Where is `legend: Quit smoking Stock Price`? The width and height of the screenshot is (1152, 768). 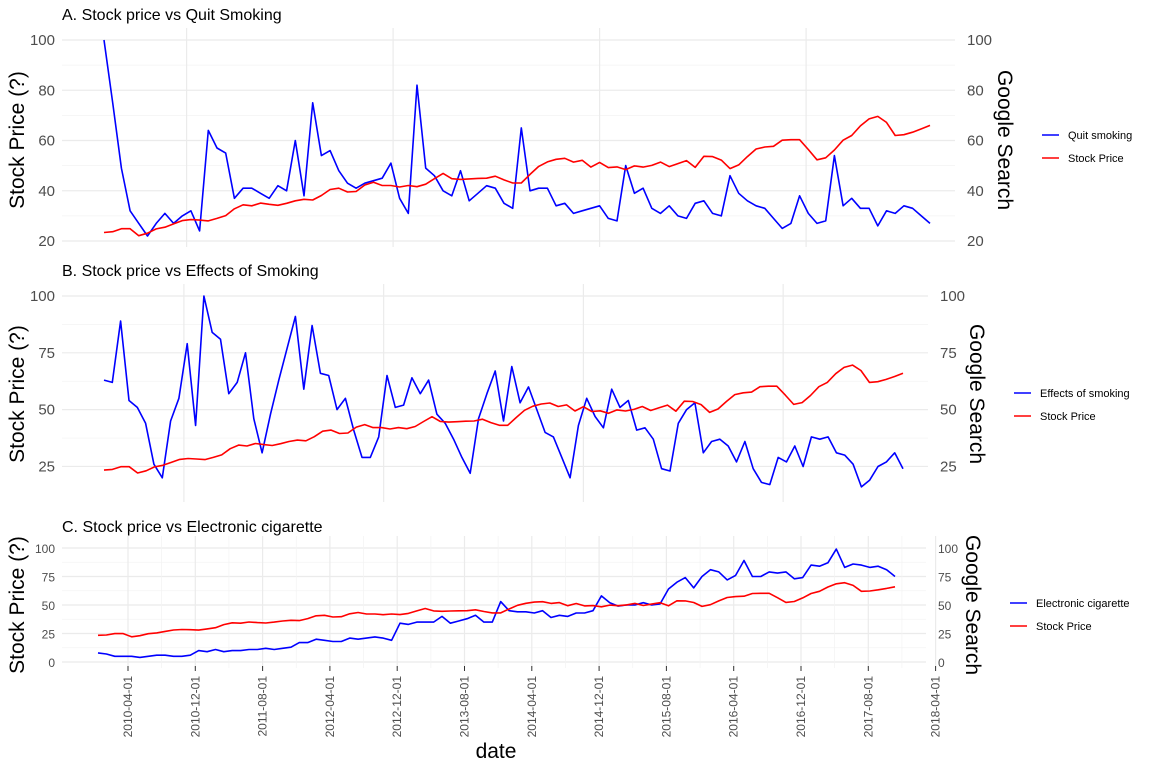 legend: Quit smoking Stock Price is located at coordinates (1087, 147).